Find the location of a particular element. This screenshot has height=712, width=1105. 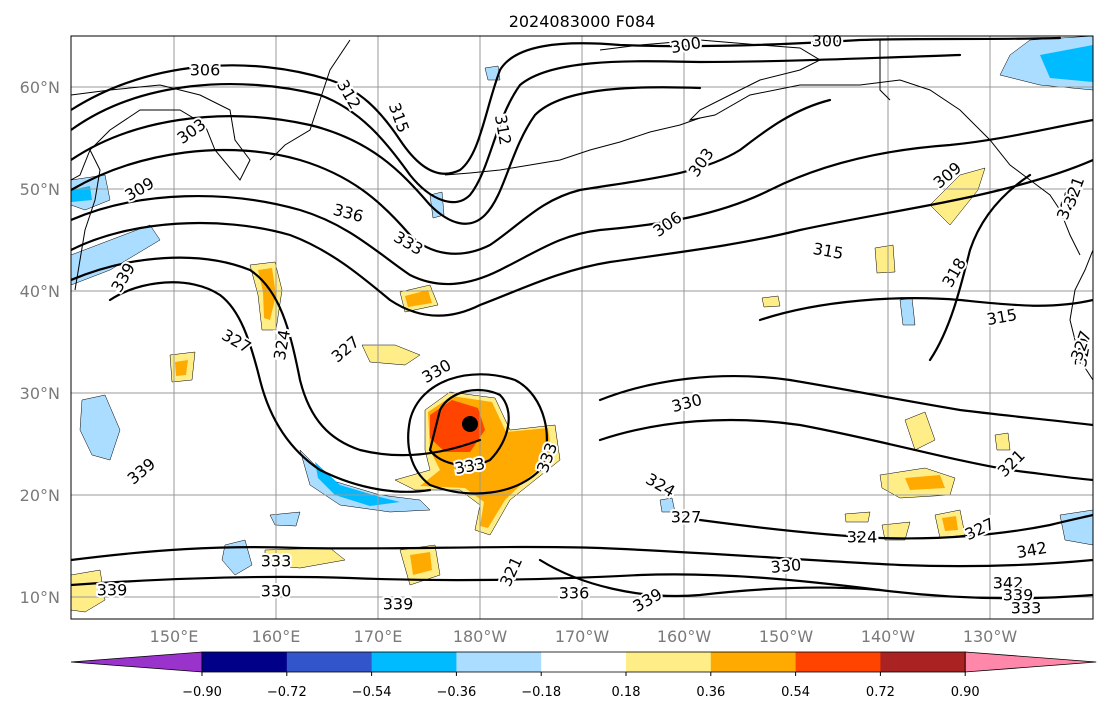

colorbar-tick-label: −0.72 is located at coordinates (287, 692).